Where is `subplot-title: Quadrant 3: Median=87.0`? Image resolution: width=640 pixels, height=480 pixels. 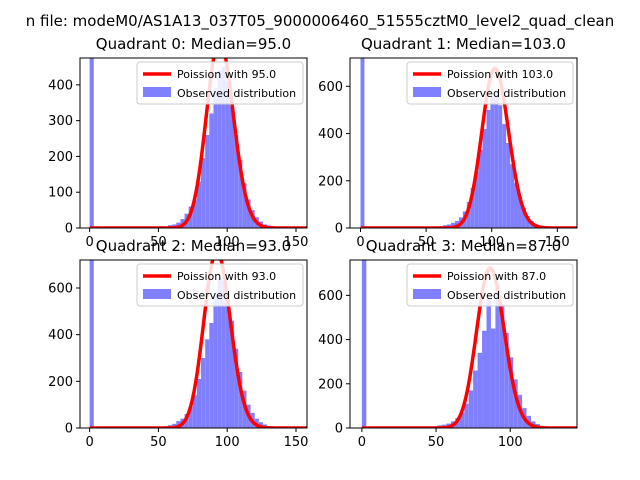
subplot-title: Quadrant 3: Median=87.0 is located at coordinates (463, 246).